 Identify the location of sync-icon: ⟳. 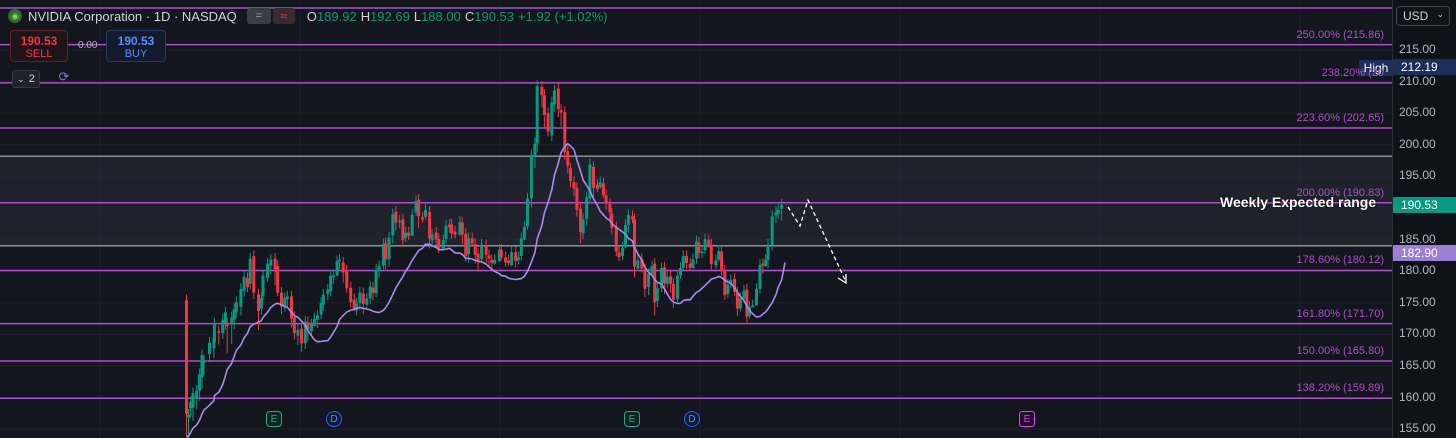
(64, 76).